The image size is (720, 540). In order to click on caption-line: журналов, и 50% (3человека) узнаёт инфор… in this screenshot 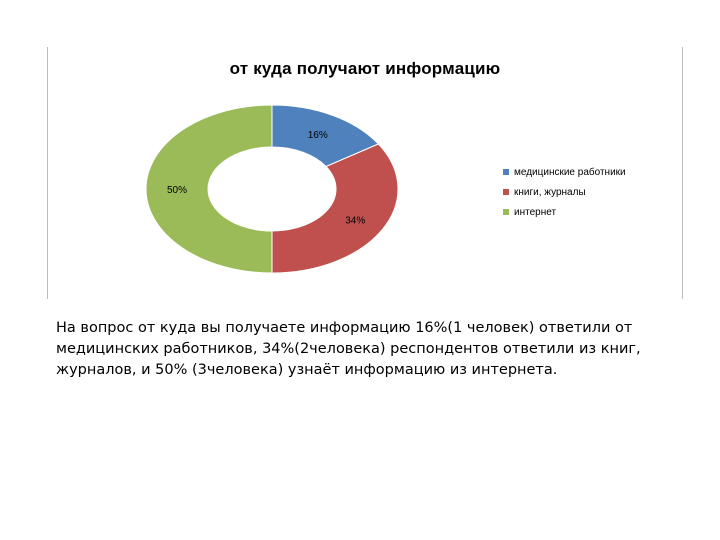, I will do `click(307, 370)`.